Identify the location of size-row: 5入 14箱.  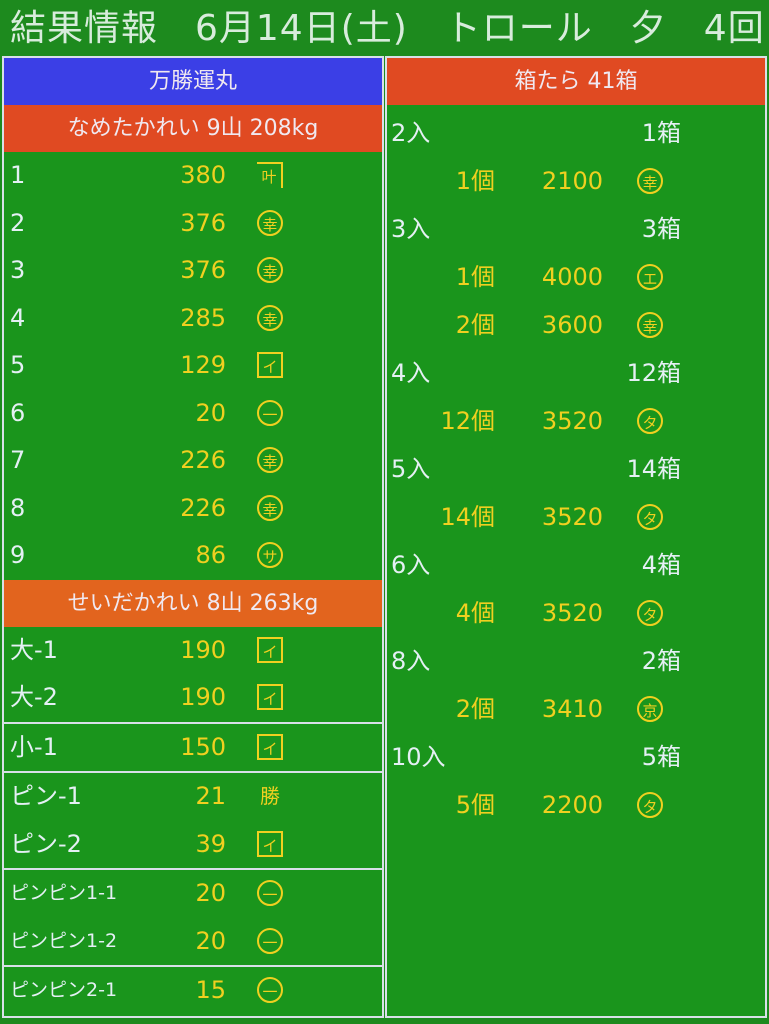
(576, 469).